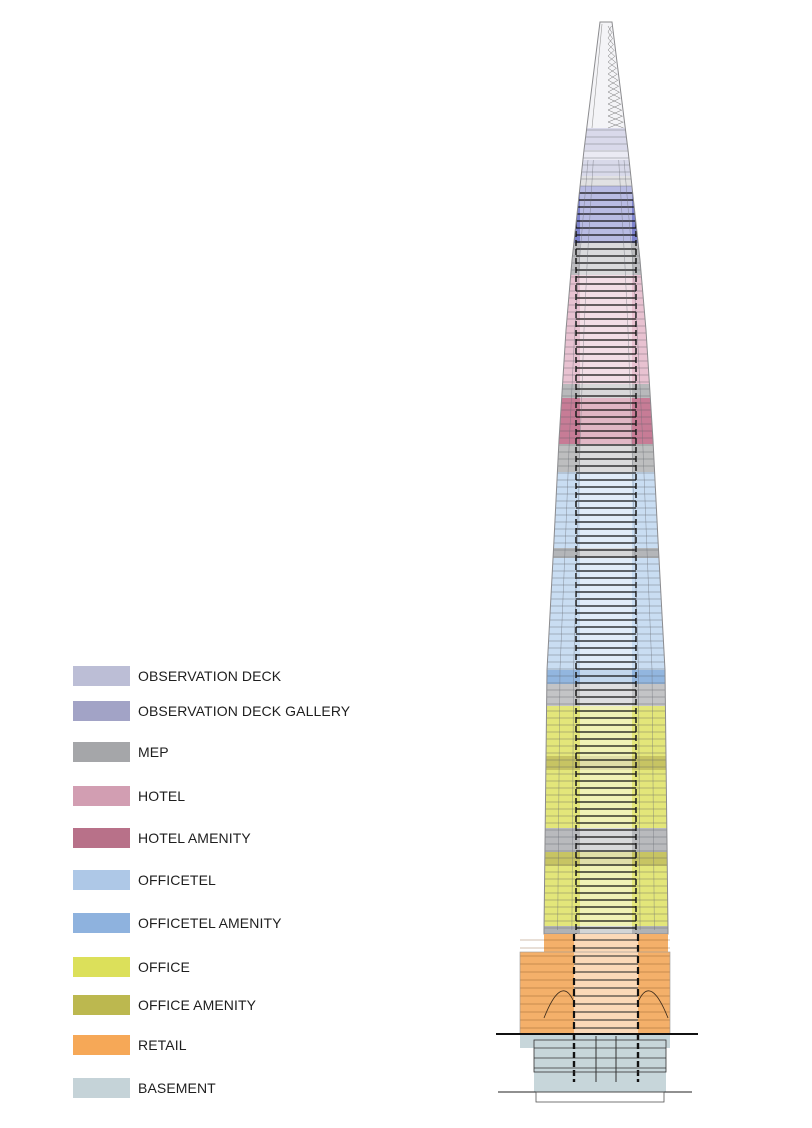 The image size is (812, 1128). I want to click on legend-item-retail: RETAIL, so click(130, 1045).